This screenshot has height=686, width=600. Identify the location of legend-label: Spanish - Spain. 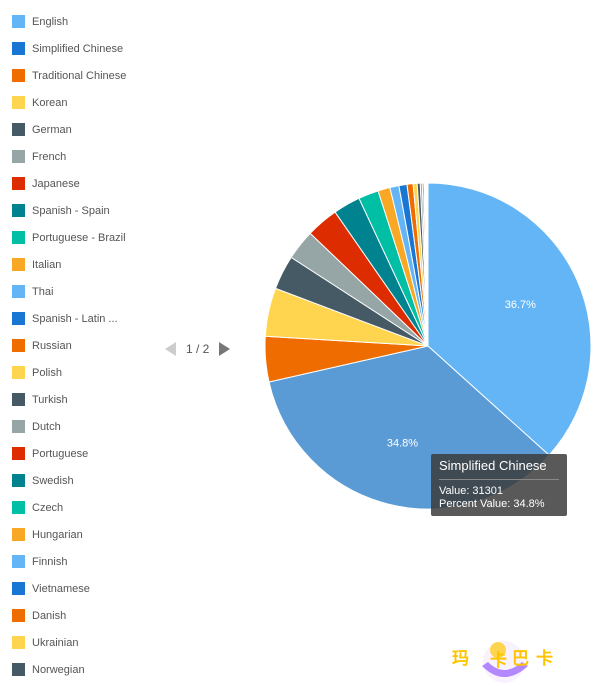
(71, 210).